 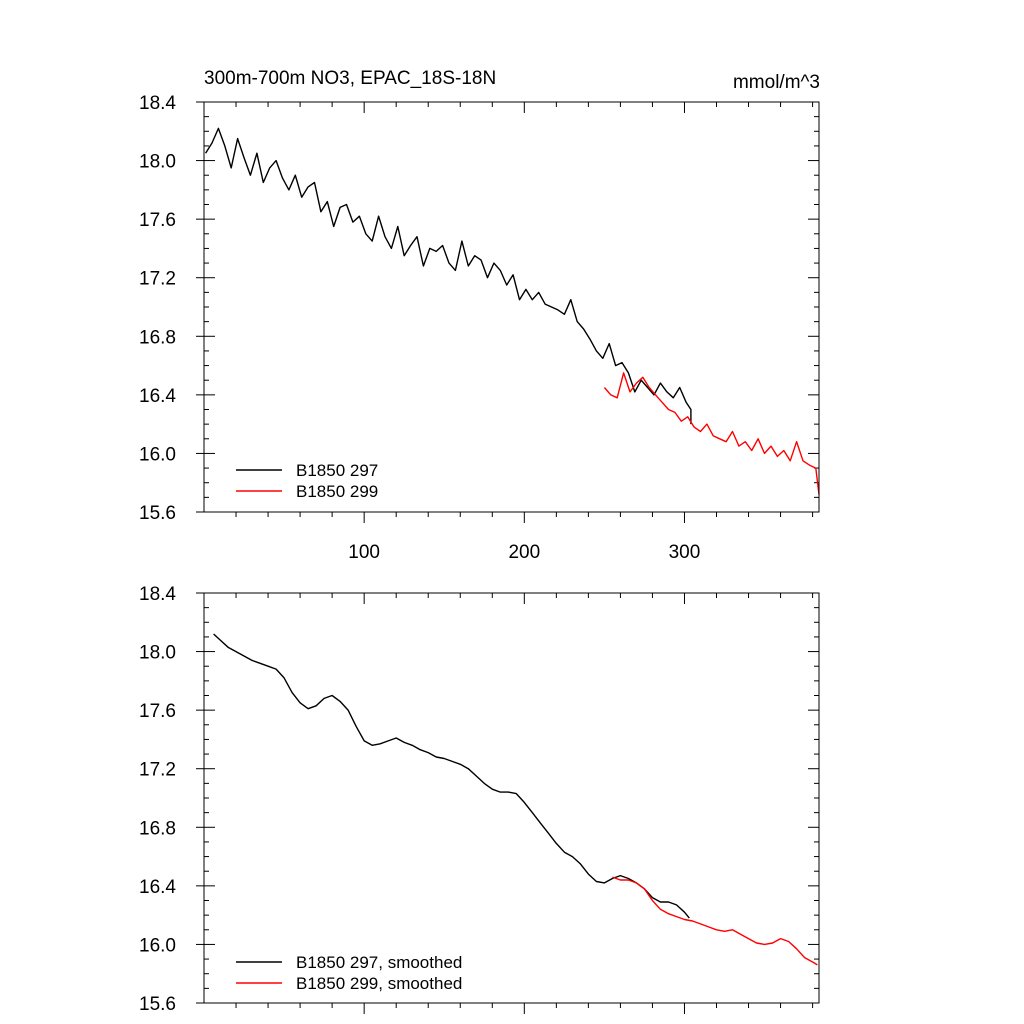 I want to click on legend-label: B1850 297, smoothed, so click(x=379, y=962).